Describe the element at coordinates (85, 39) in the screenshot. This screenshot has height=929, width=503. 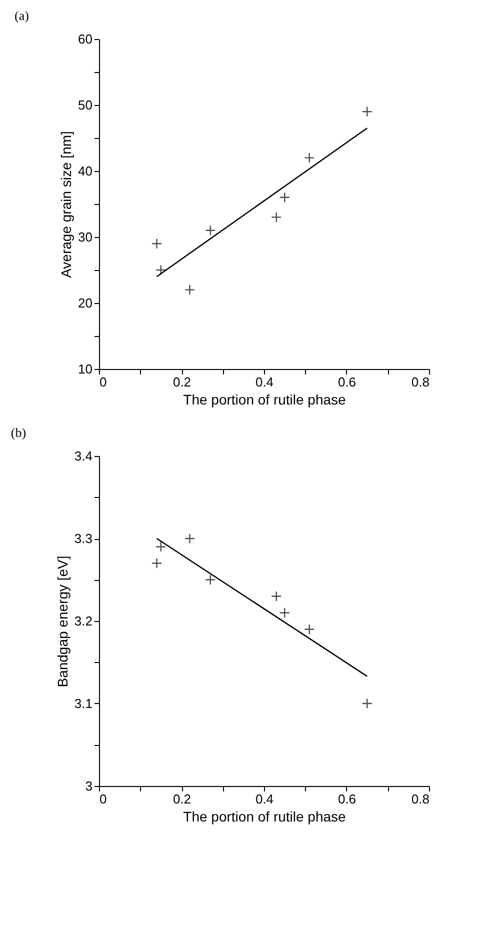
I see `y-tick-label: 60` at that location.